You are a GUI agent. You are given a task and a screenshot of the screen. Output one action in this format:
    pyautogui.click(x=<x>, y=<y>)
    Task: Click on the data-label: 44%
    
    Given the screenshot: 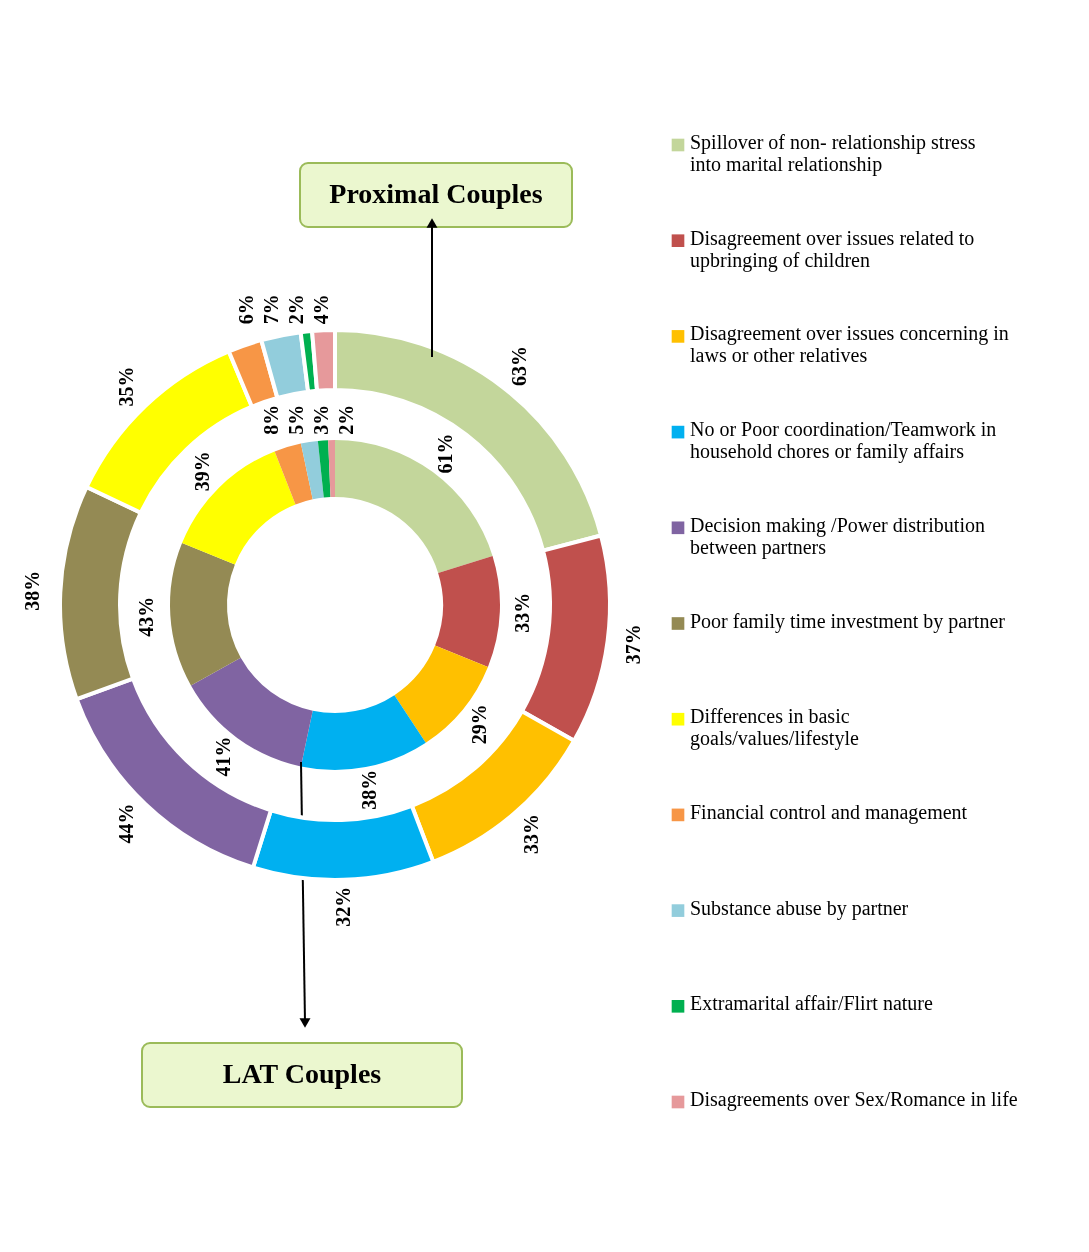 What is the action you would take?
    pyautogui.click(x=125, y=823)
    